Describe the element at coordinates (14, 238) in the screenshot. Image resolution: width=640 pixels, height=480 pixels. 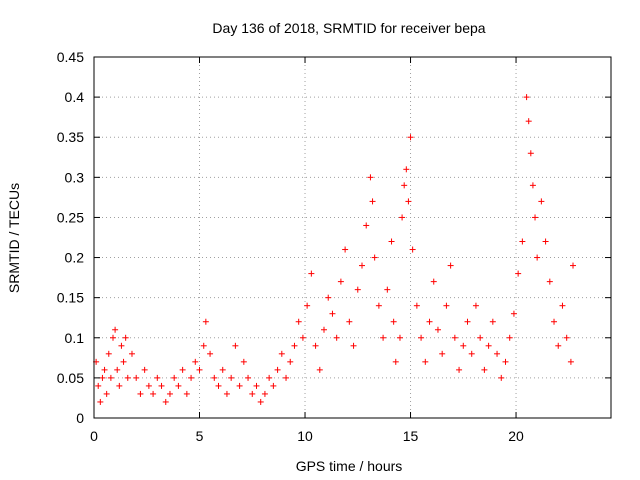
I see `y-axis-label: SRMTID / TECUs` at that location.